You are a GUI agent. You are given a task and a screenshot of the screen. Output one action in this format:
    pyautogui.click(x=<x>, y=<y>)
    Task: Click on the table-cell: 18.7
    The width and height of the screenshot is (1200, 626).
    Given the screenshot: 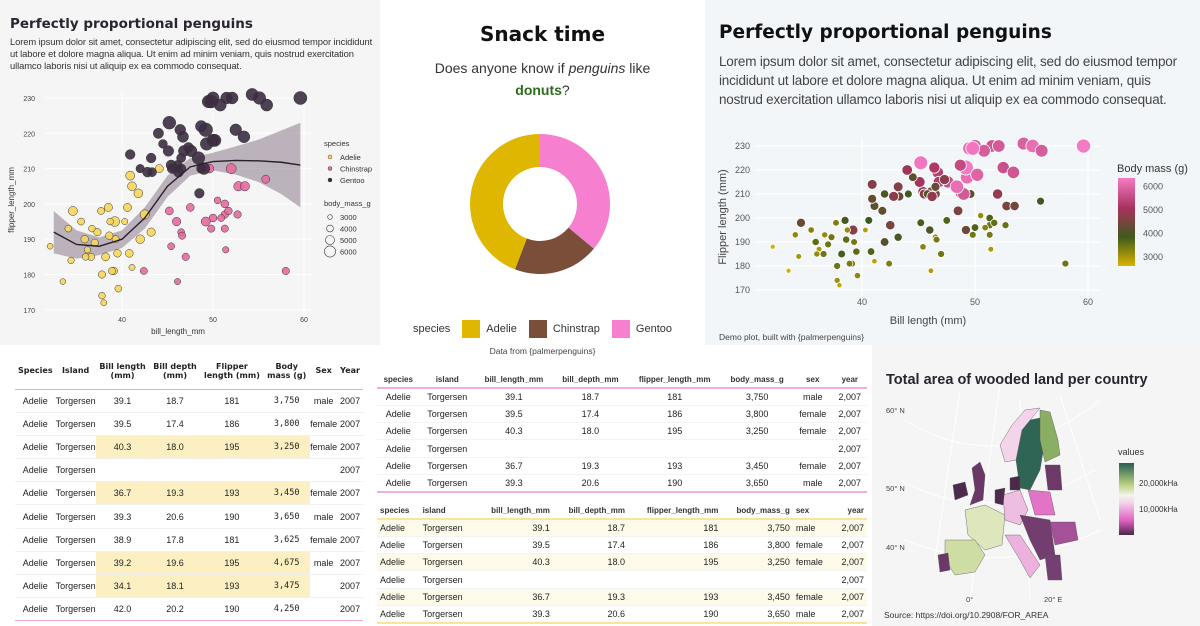 What is the action you would take?
    pyautogui.click(x=590, y=528)
    